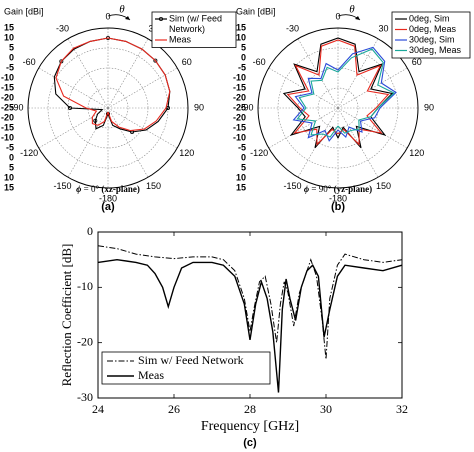 The height and width of the screenshot is (452, 474). What do you see at coordinates (174, 409) in the screenshot?
I see `x-tick-label: 26` at bounding box center [174, 409].